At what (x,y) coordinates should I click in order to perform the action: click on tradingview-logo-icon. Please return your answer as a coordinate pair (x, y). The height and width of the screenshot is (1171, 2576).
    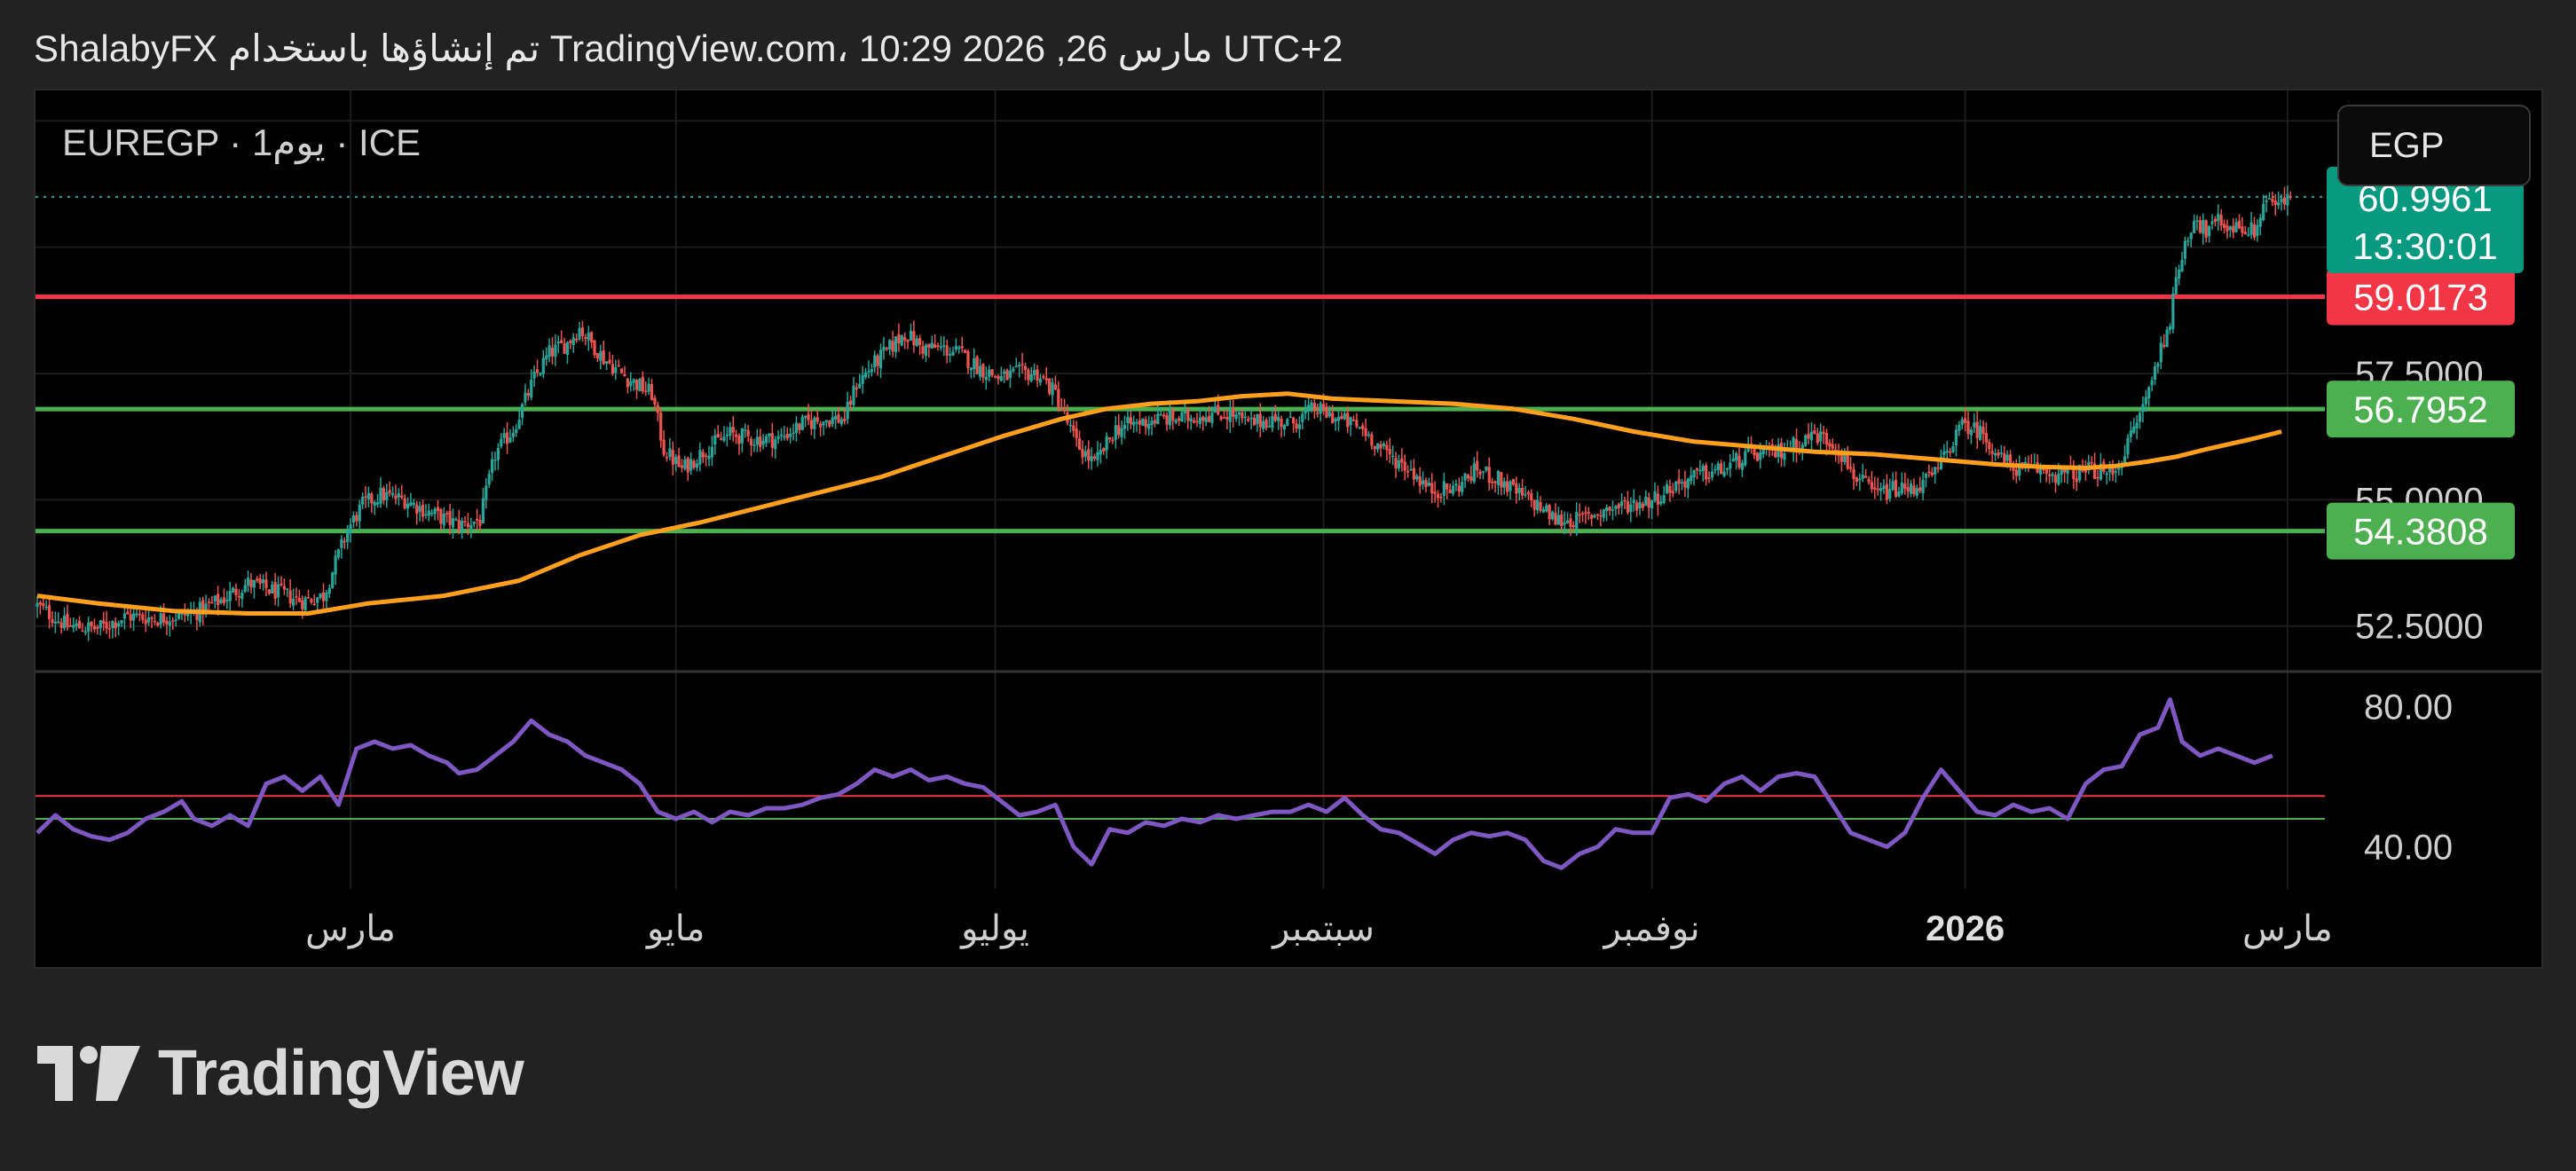
    Looking at the image, I should click on (89, 1074).